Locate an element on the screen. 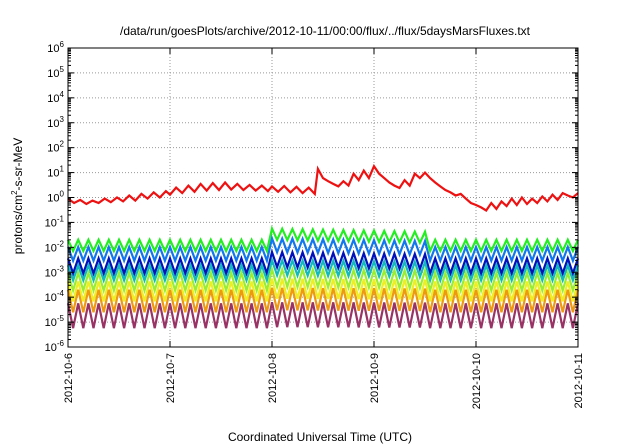 The image size is (640, 448). x-tick-label: 2012-10-8 is located at coordinates (273, 378).